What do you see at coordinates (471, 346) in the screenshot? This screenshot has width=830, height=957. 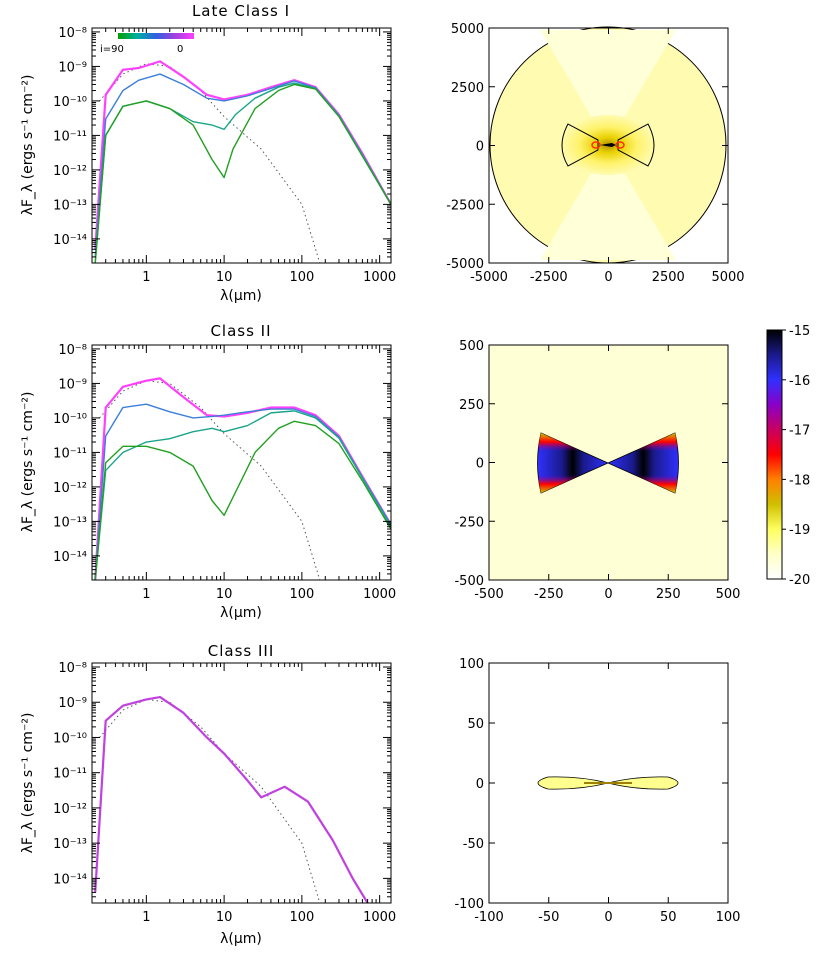 I see `map-y-tick-label: 500` at bounding box center [471, 346].